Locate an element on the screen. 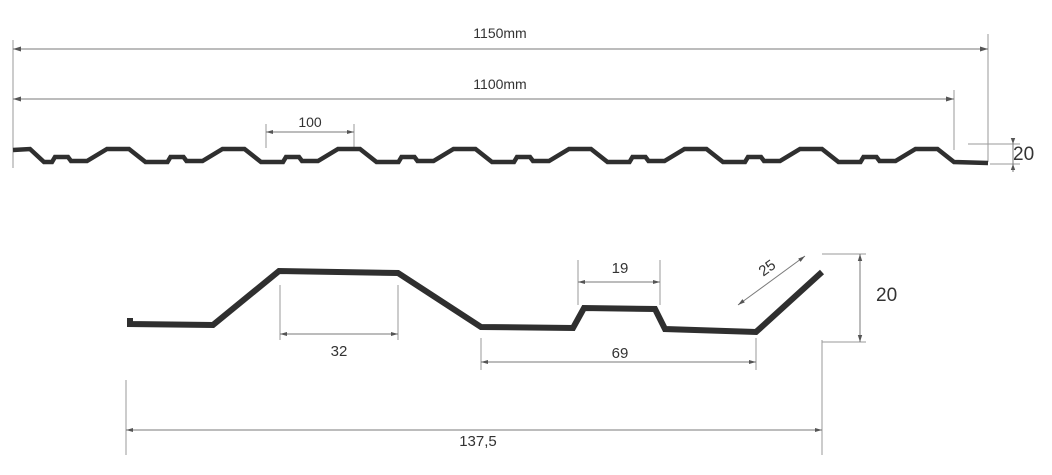 This screenshot has width=1052, height=475. arrowhead-rib-top-left is located at coordinates (581, 282).